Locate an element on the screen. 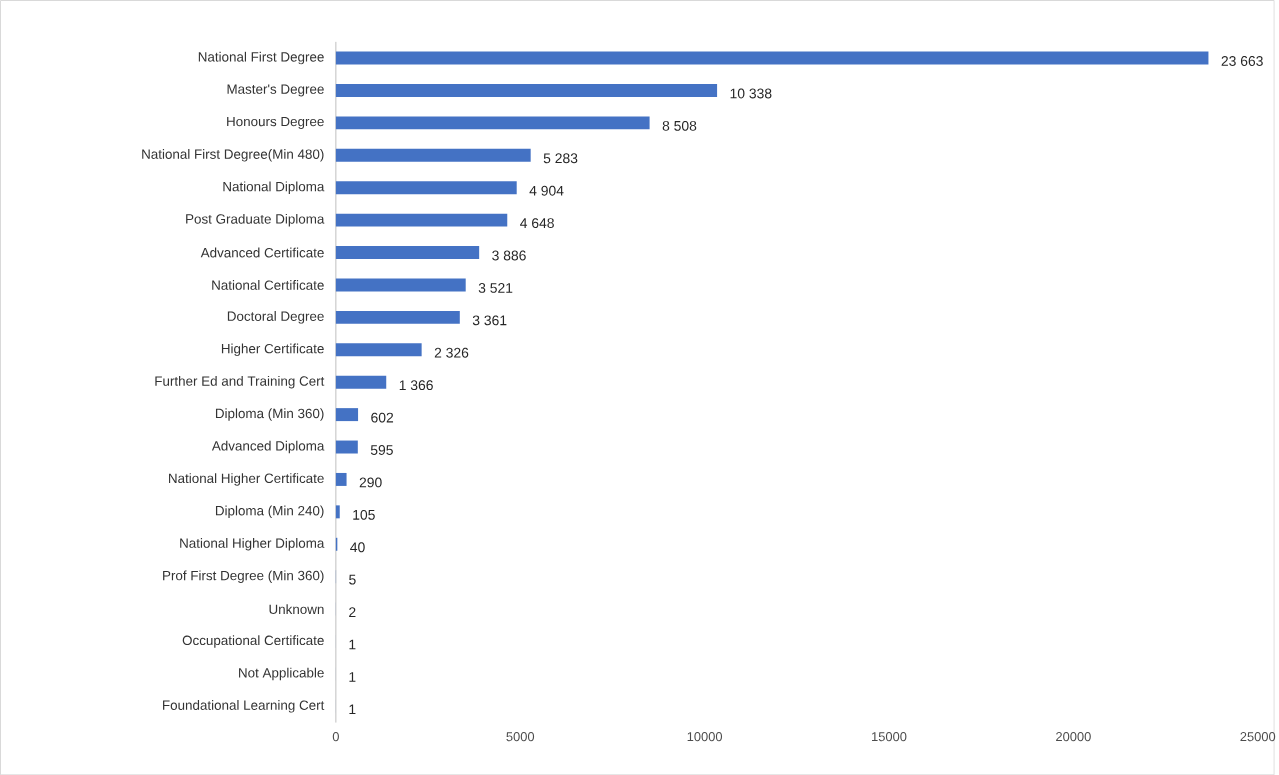 Image resolution: width=1279 pixels, height=775 pixels. x-tick-label: 5000 is located at coordinates (520, 736).